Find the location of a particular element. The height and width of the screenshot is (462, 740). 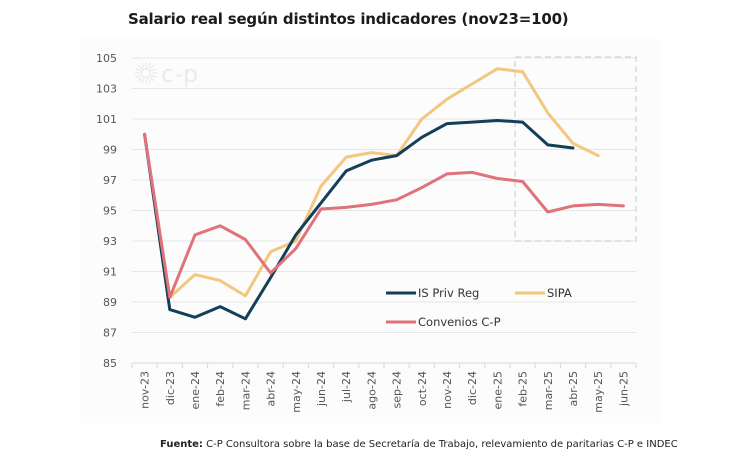

y-tick-label: 97 is located at coordinates (110, 180).